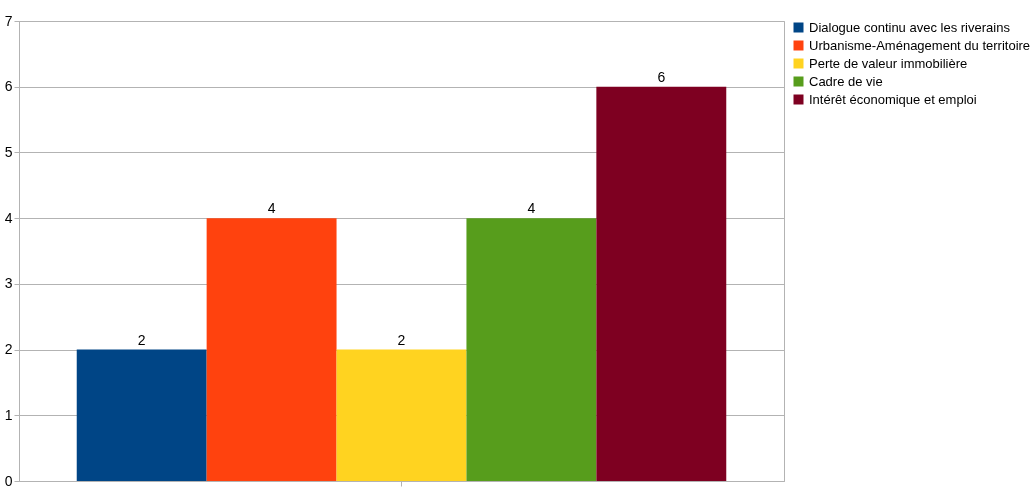  Describe the element at coordinates (8, 20) in the screenshot. I see `y-tick-label: 7` at that location.